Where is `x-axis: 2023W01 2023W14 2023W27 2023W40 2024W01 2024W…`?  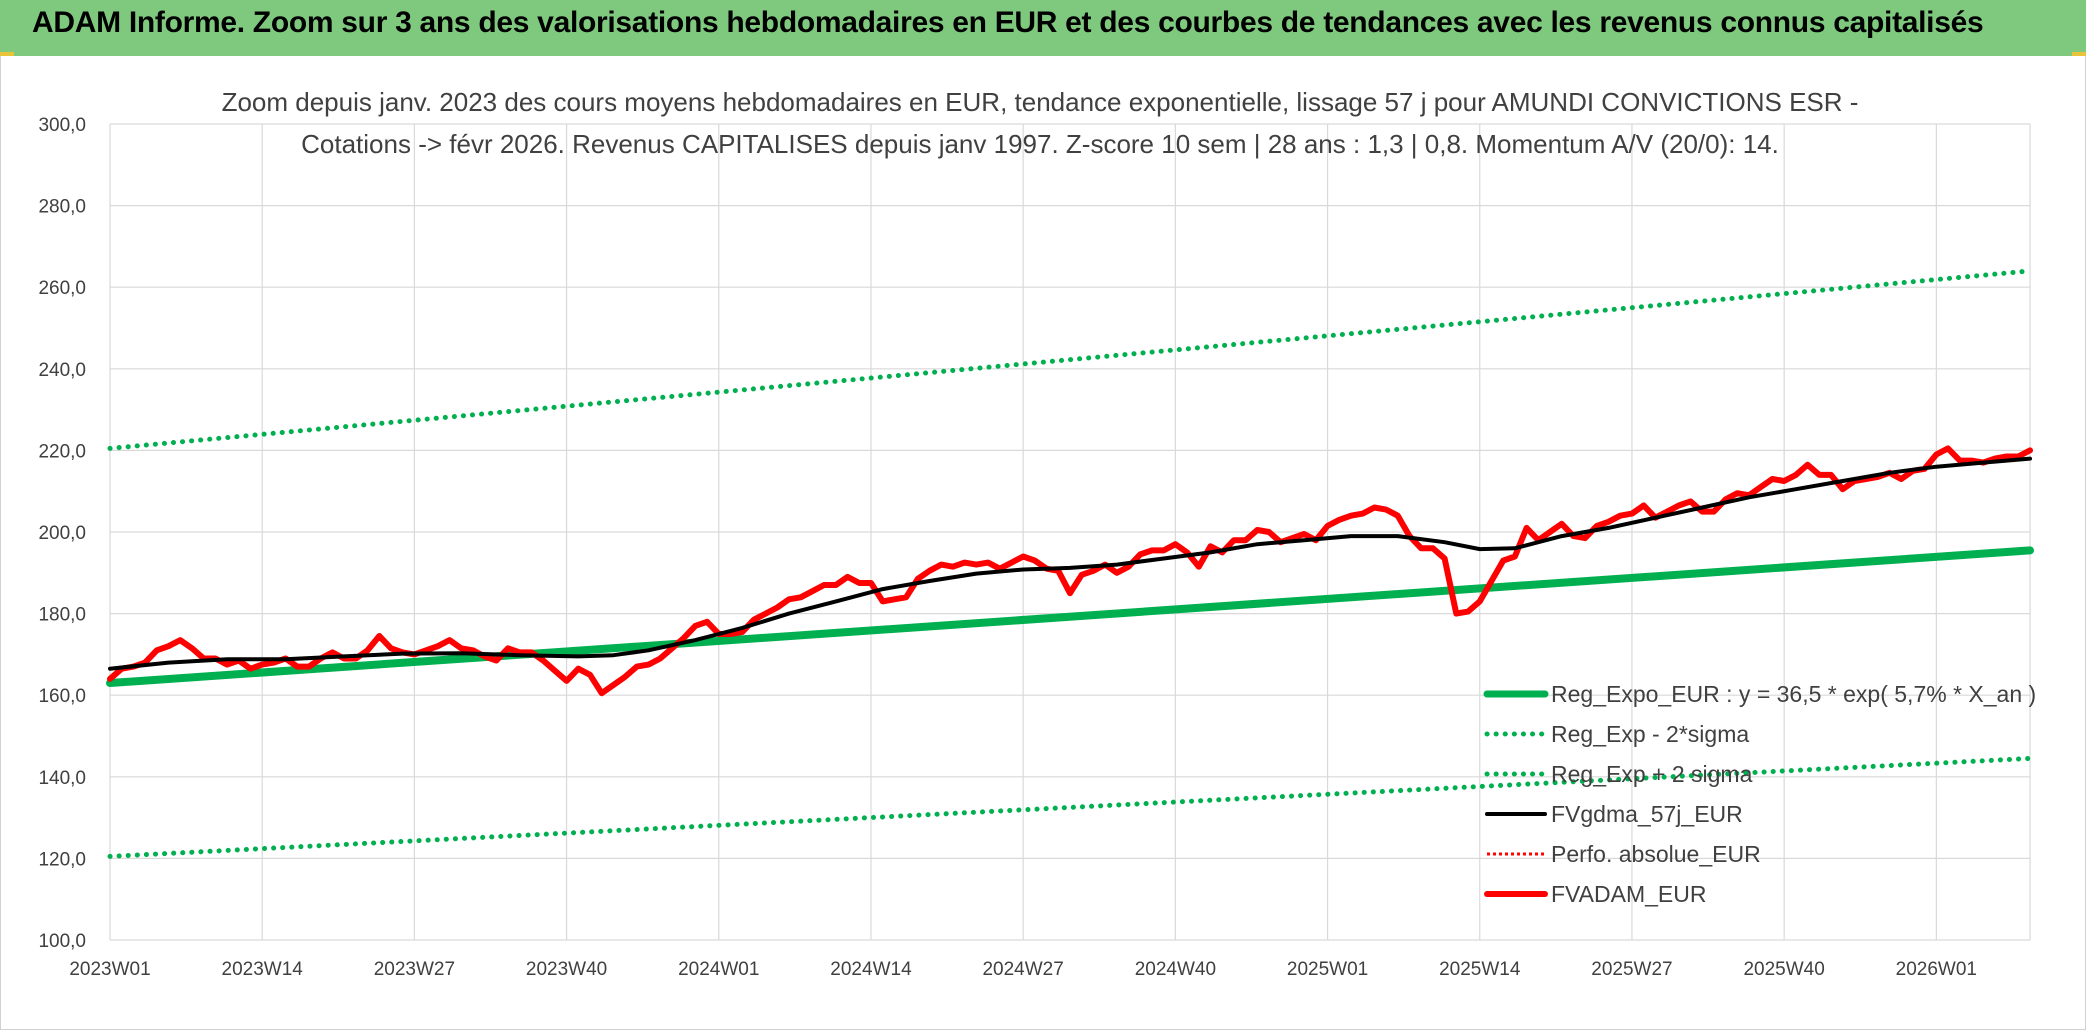 x-axis: 2023W01 2023W14 2023W27 2023W40 2024W01 2024W… is located at coordinates (1023, 969).